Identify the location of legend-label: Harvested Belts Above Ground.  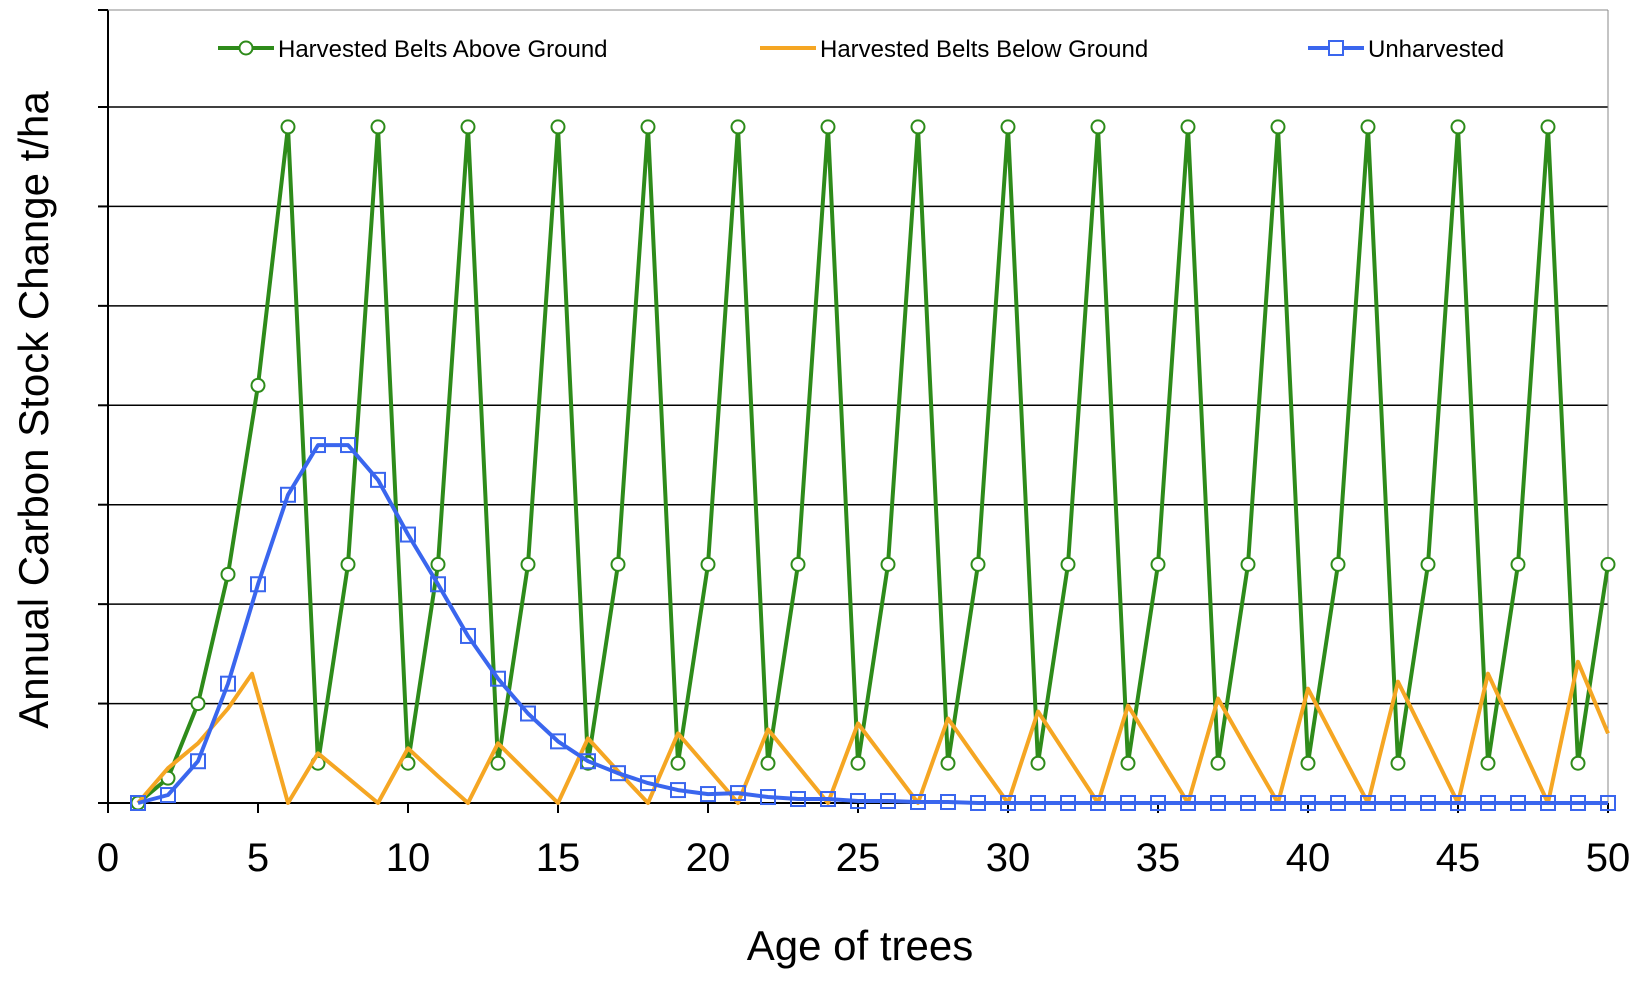
(443, 49).